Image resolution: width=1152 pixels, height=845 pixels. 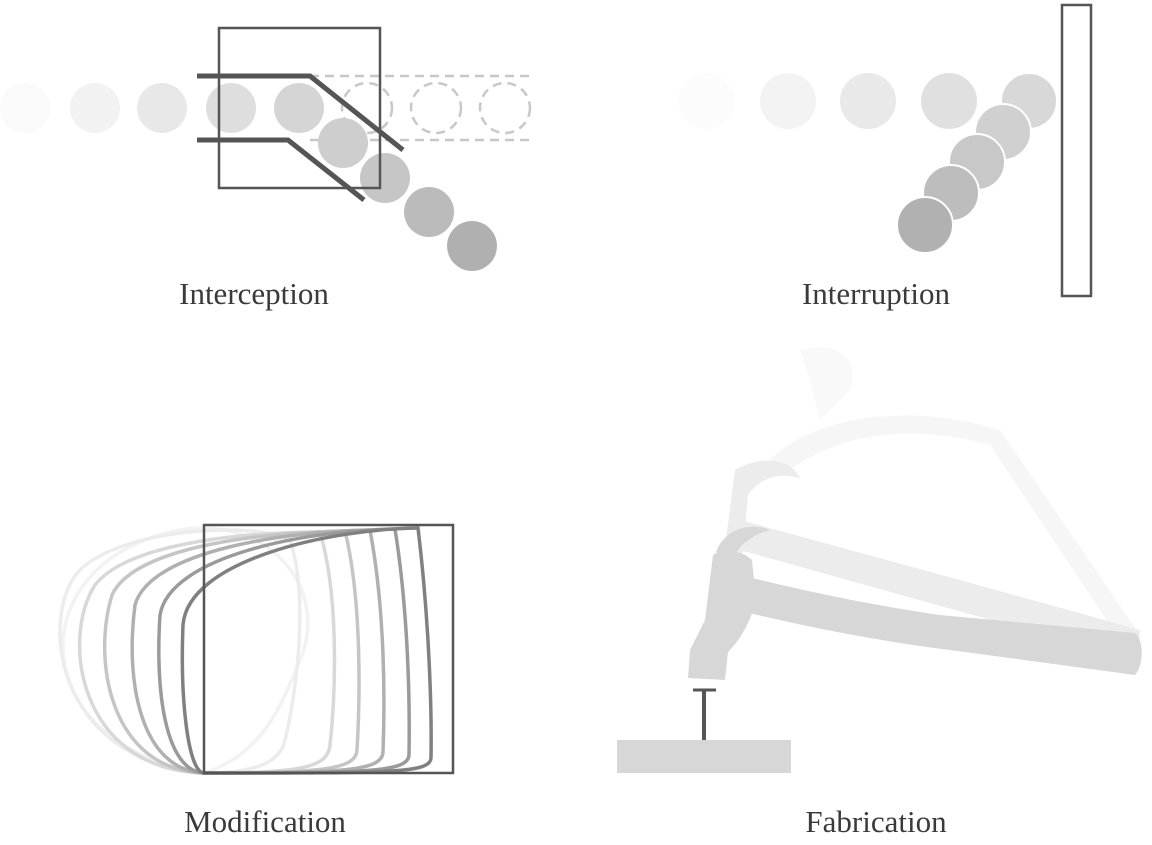 I want to click on modification-panel, so click(x=256, y=649).